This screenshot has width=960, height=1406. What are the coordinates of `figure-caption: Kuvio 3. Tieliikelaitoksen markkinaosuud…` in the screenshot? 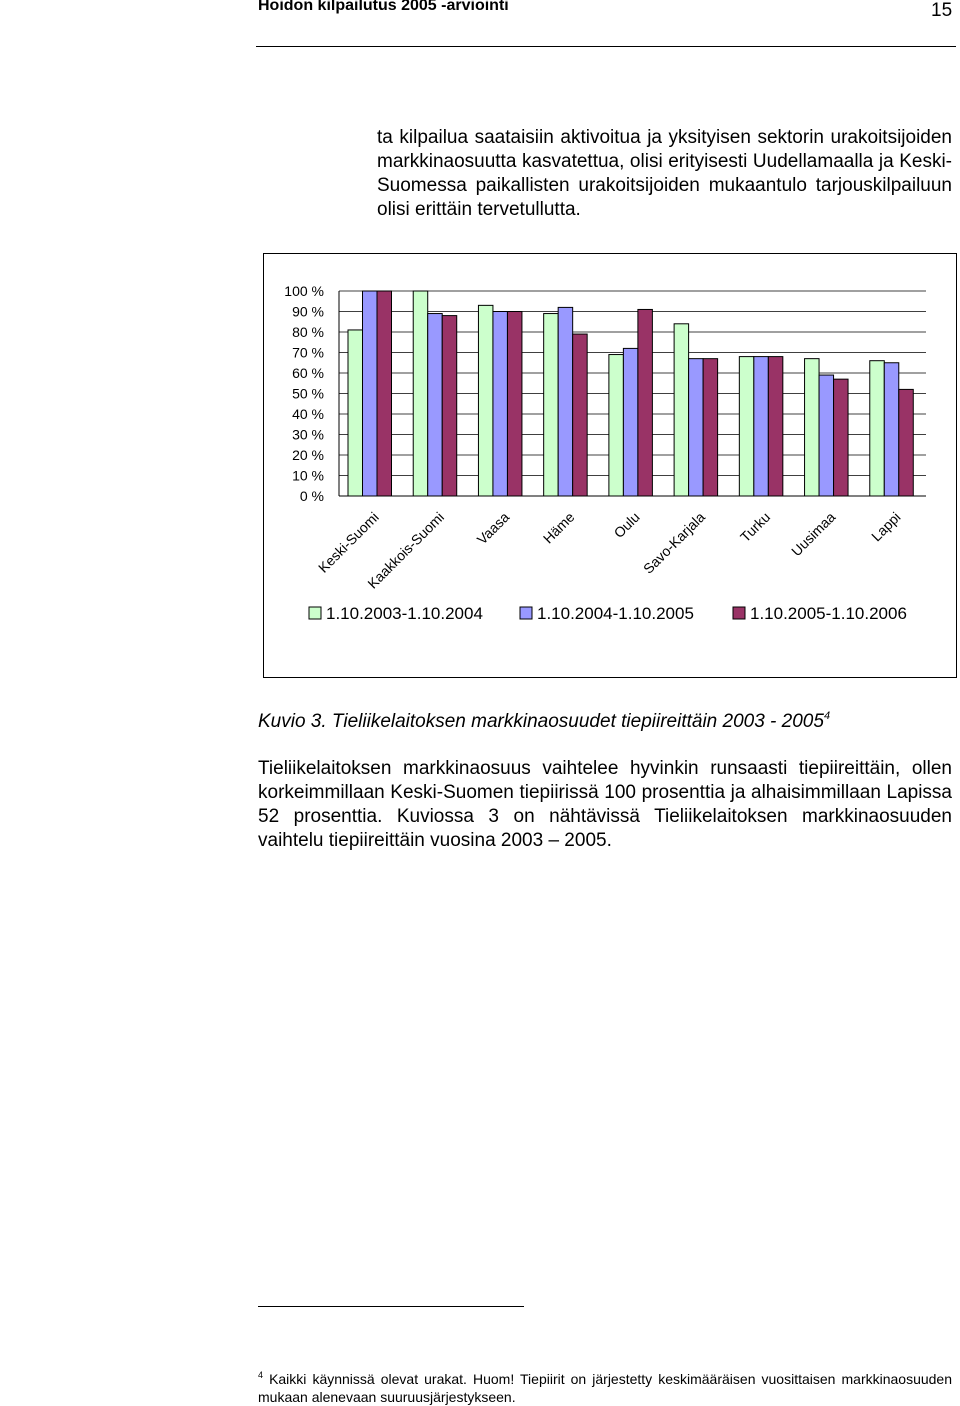 It's located at (544, 721).